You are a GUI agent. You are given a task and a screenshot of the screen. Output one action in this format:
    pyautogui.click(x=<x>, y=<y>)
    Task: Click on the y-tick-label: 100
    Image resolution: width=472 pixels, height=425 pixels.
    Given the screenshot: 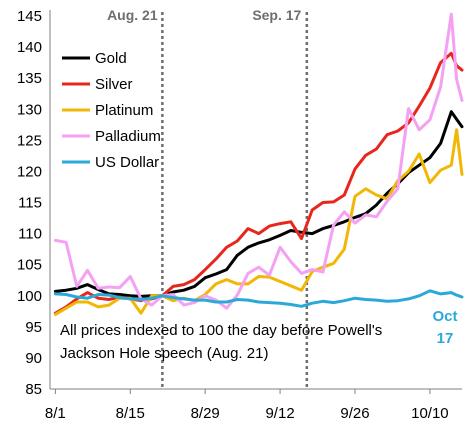 What is the action you would take?
    pyautogui.click(x=29, y=296)
    